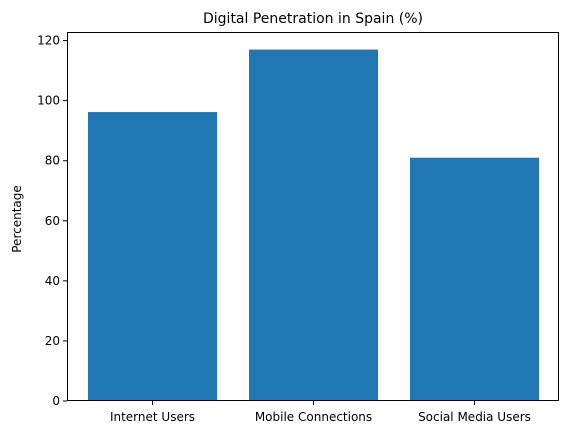  I want to click on y-tick-label: 120, so click(48, 41).